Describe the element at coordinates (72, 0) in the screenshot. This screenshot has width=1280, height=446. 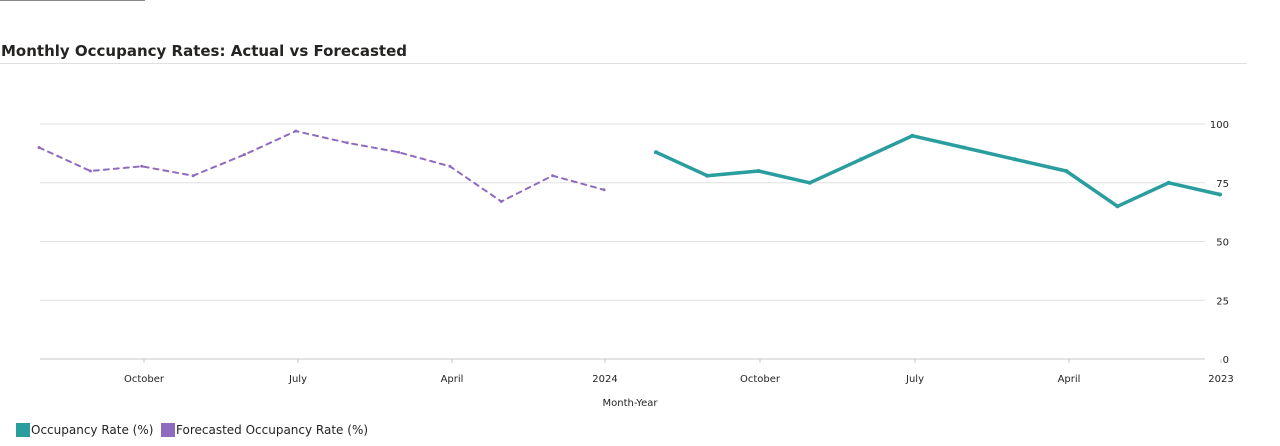
I see `top-rule` at that location.